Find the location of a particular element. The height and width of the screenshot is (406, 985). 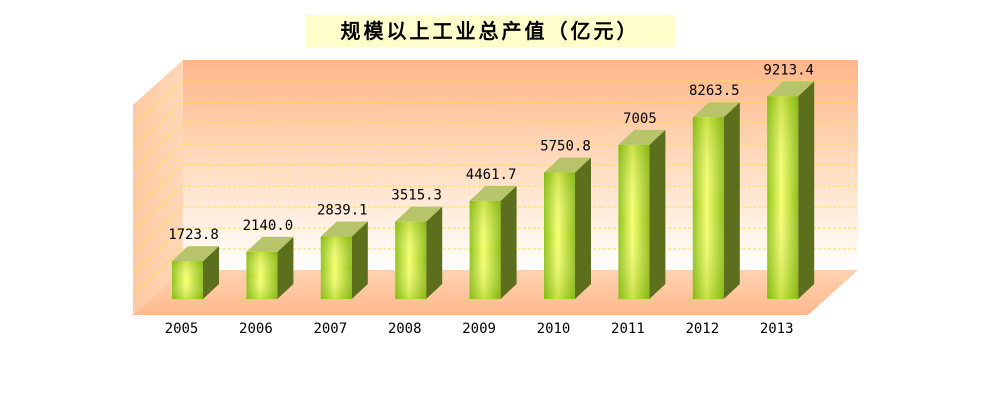

data-label: 4461.7 is located at coordinates (491, 175).